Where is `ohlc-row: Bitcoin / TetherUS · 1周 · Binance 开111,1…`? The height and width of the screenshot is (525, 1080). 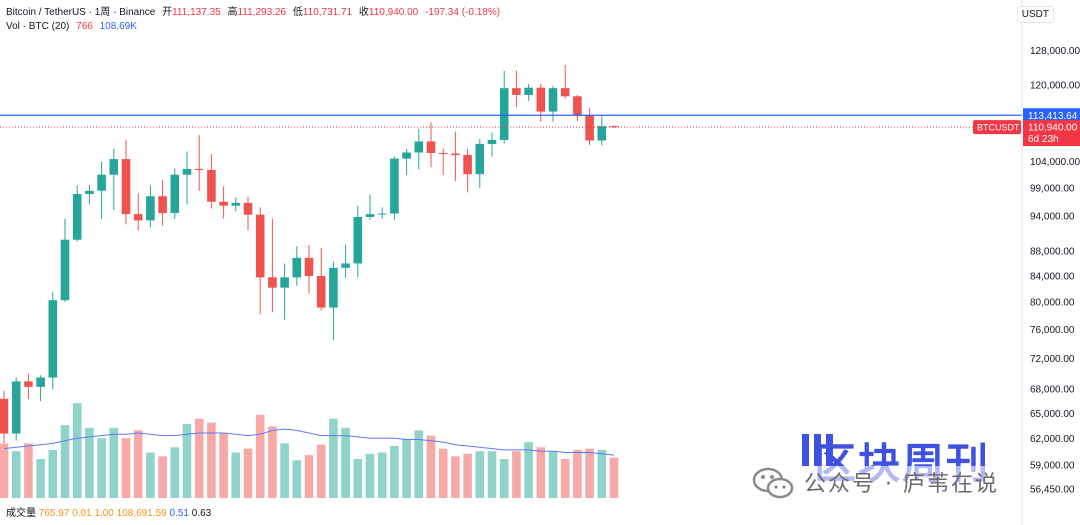 ohlc-row: Bitcoin / TetherUS · 1周 · Binance 开111,1… is located at coordinates (253, 13).